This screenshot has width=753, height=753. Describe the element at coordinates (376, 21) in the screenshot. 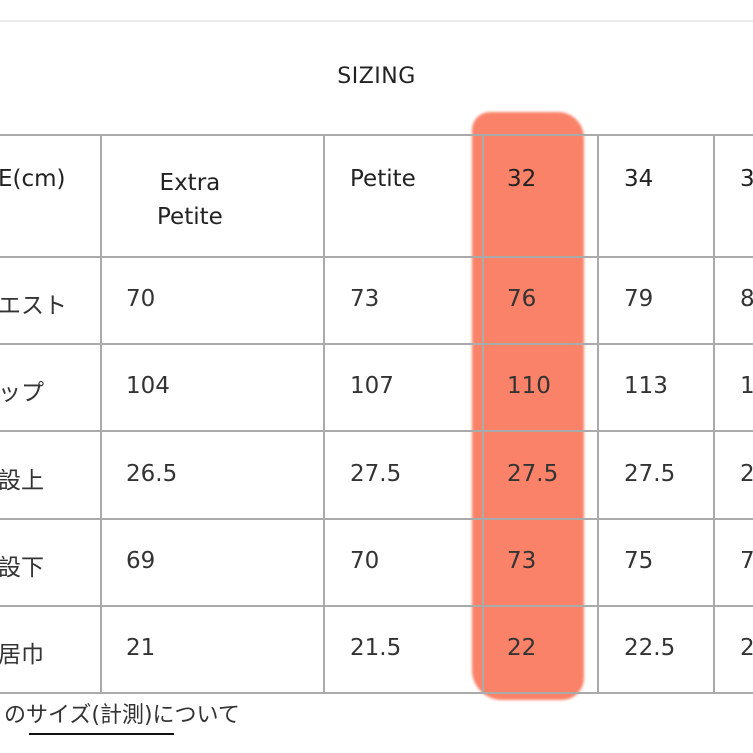

I see `top-divider` at that location.